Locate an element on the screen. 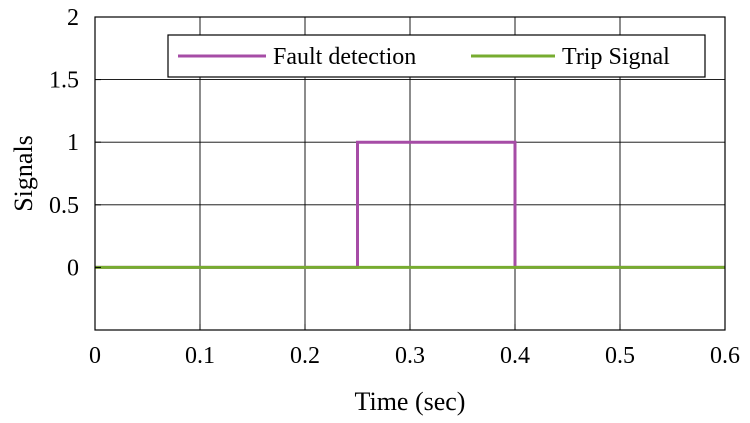 This screenshot has height=423, width=750. y-tick-label: 2 is located at coordinates (73, 18).